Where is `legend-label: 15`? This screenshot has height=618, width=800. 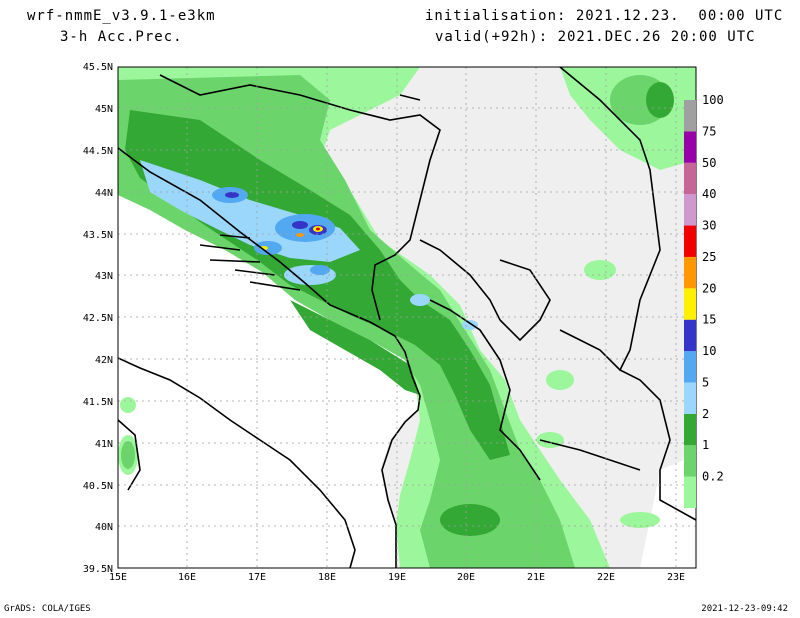
legend-label: 15 is located at coordinates (709, 320).